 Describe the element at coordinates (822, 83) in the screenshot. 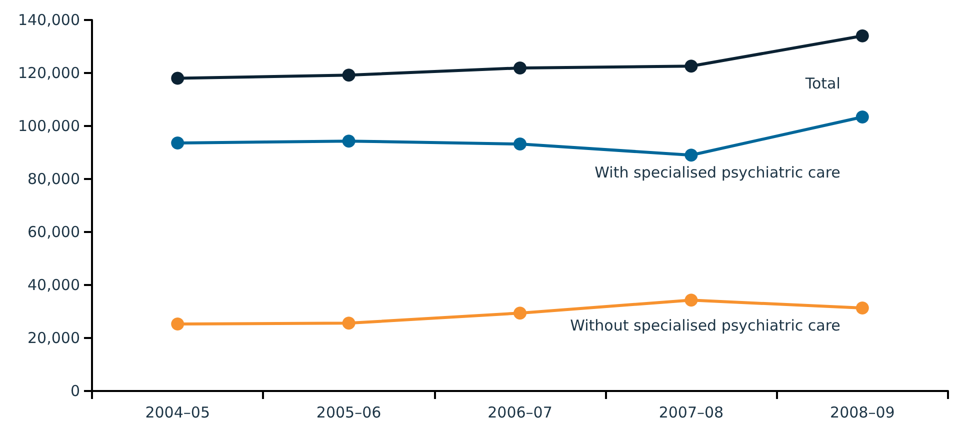

I see `series-label: Total` at that location.